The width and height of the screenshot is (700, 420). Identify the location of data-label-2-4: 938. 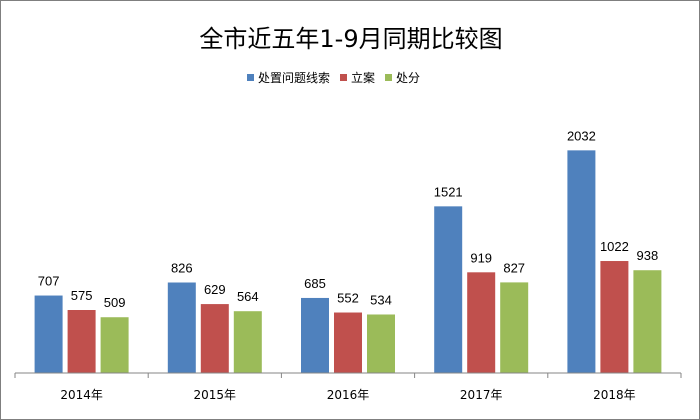
(648, 255).